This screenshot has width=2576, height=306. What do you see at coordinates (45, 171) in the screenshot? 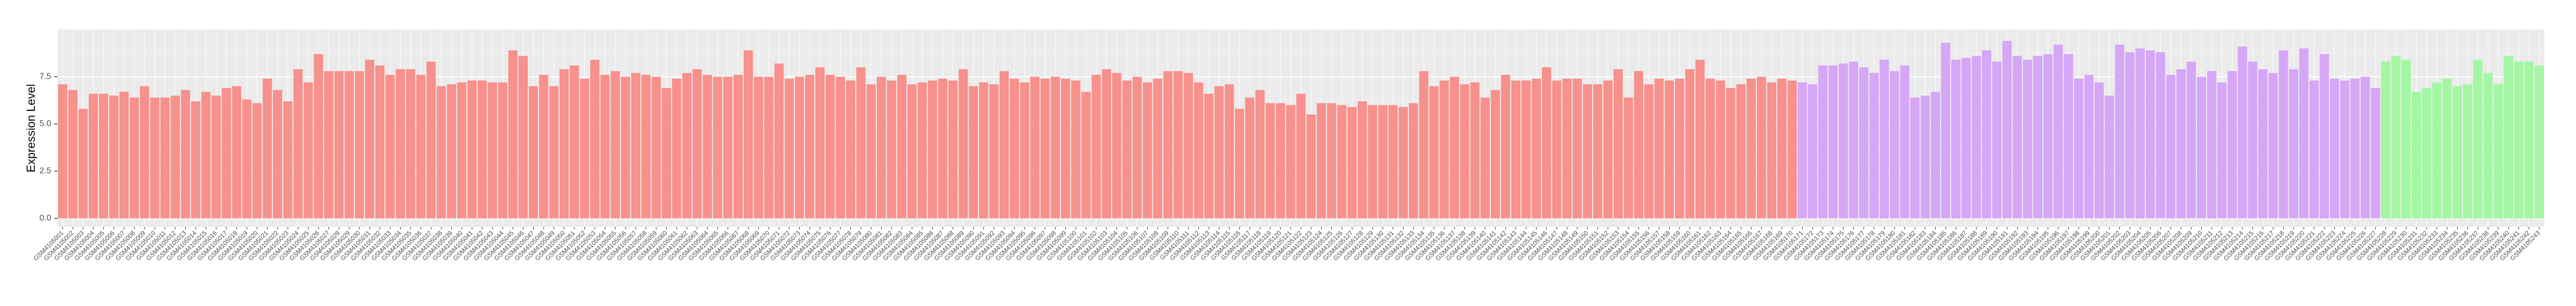
I see `y-tick-label: 2.5` at bounding box center [45, 171].